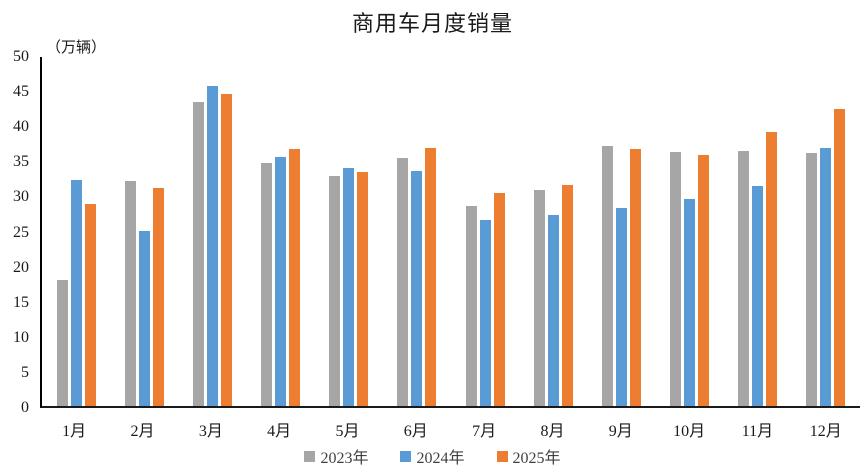 The width and height of the screenshot is (865, 474). What do you see at coordinates (212, 245) in the screenshot?
I see `bar-2024年-3月` at bounding box center [212, 245].